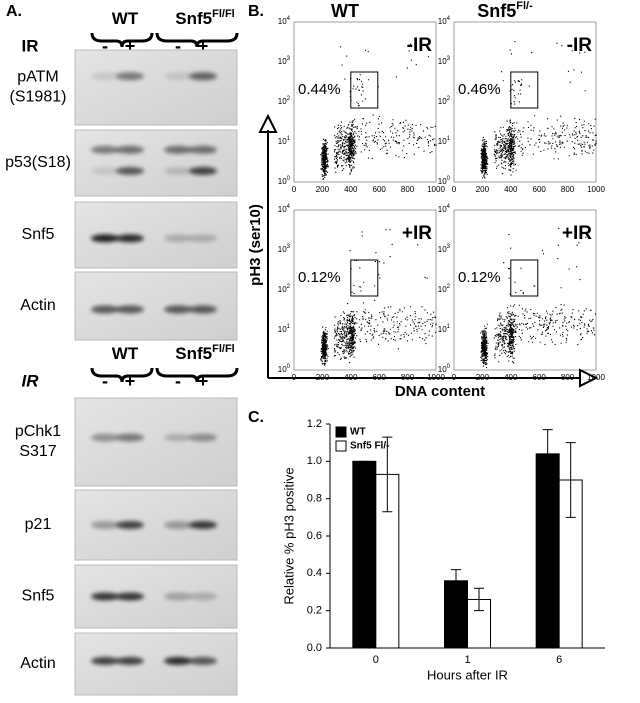 The height and width of the screenshot is (703, 640). What do you see at coordinates (559, 660) in the screenshot?
I see `x-tick-label: 6` at bounding box center [559, 660].